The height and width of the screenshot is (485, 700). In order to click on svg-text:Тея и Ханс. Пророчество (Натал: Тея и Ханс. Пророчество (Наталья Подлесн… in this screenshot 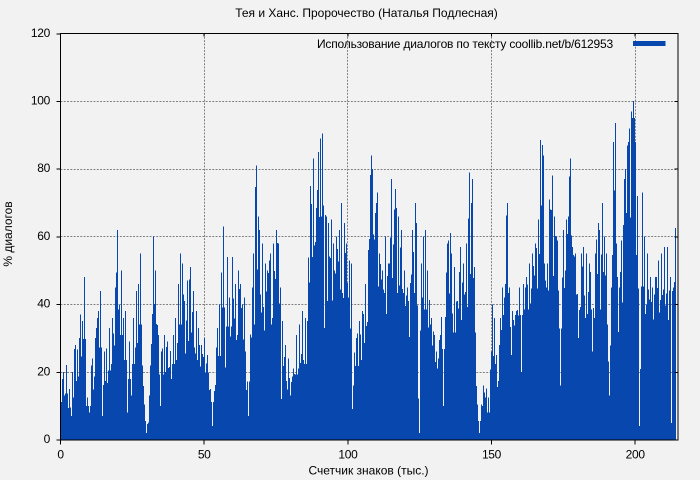, I will do `click(366, 13)`.